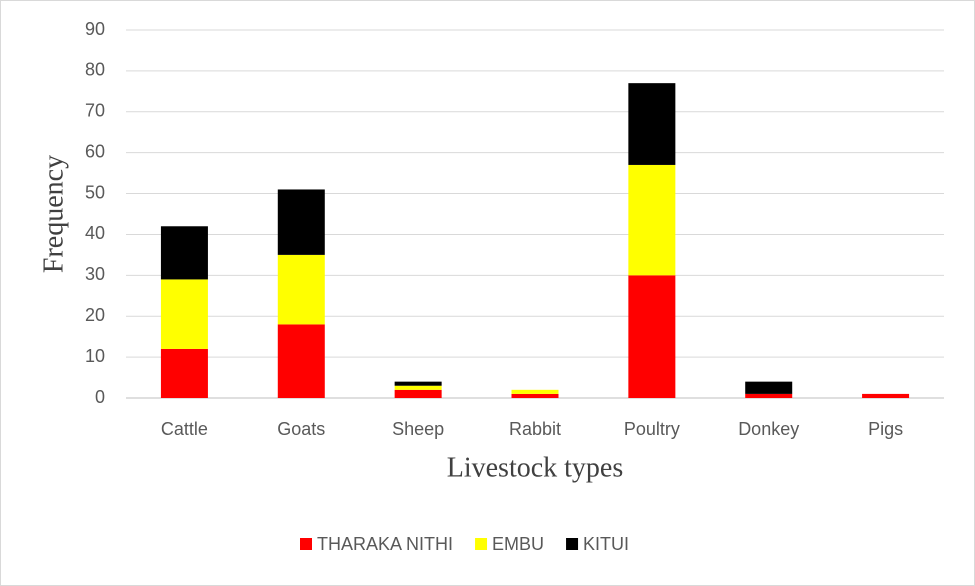 This screenshot has height=586, width=975. What do you see at coordinates (95, 111) in the screenshot?
I see `y-tick-label: 70` at bounding box center [95, 111].